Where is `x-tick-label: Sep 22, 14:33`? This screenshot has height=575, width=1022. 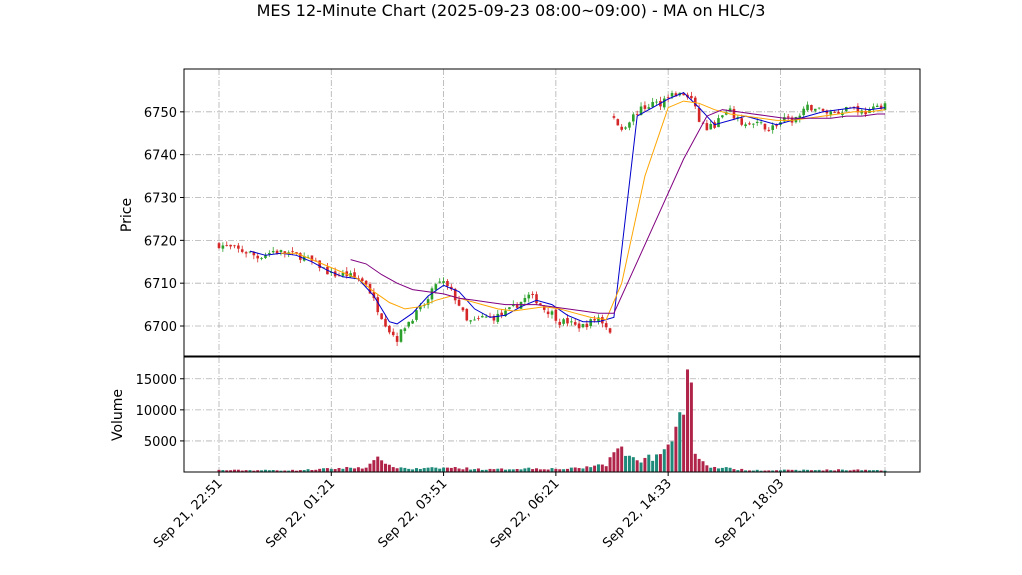 x-tick-label: Sep 22, 14:33 is located at coordinates (637, 513).